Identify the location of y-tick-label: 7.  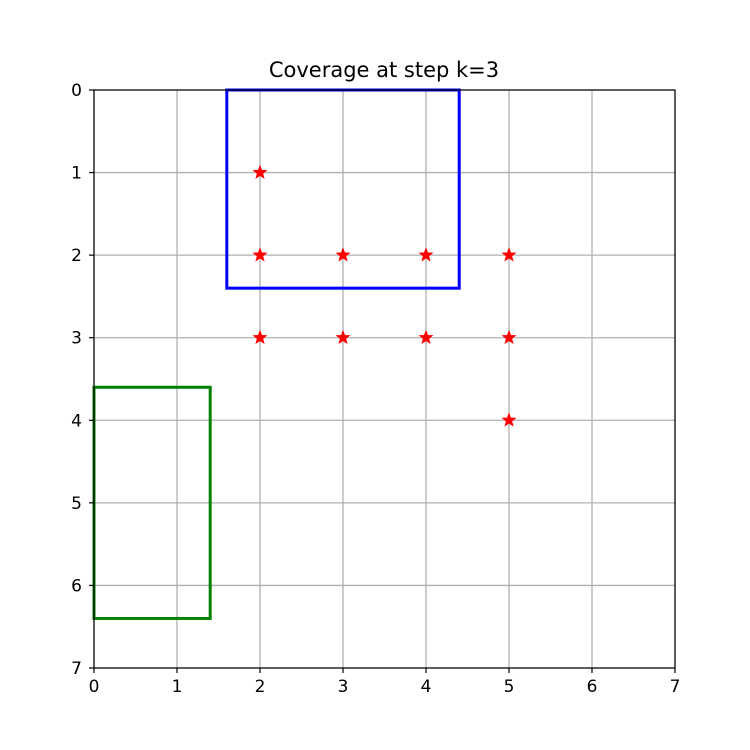
(76, 669).